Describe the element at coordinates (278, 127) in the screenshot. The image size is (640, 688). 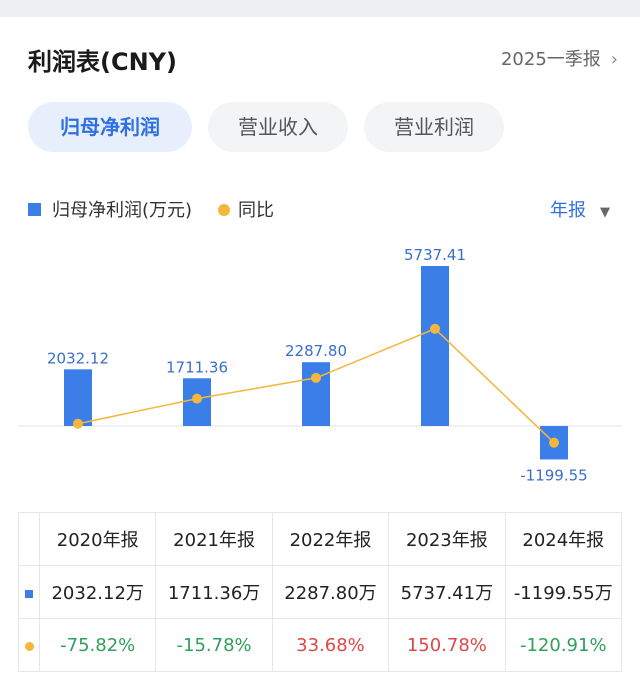
I see `tab-revenue: 营业收入` at that location.